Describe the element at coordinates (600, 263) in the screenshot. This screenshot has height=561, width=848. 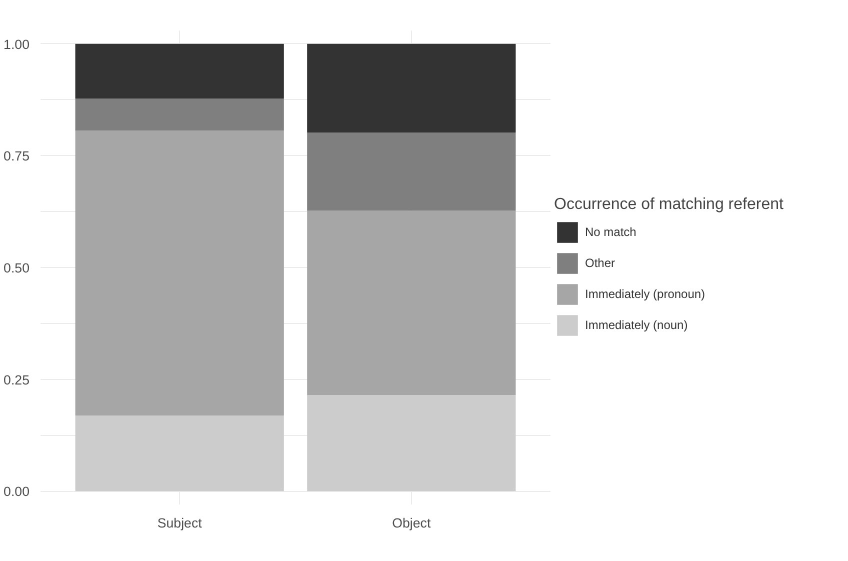
I see `legend-label: Other` at that location.